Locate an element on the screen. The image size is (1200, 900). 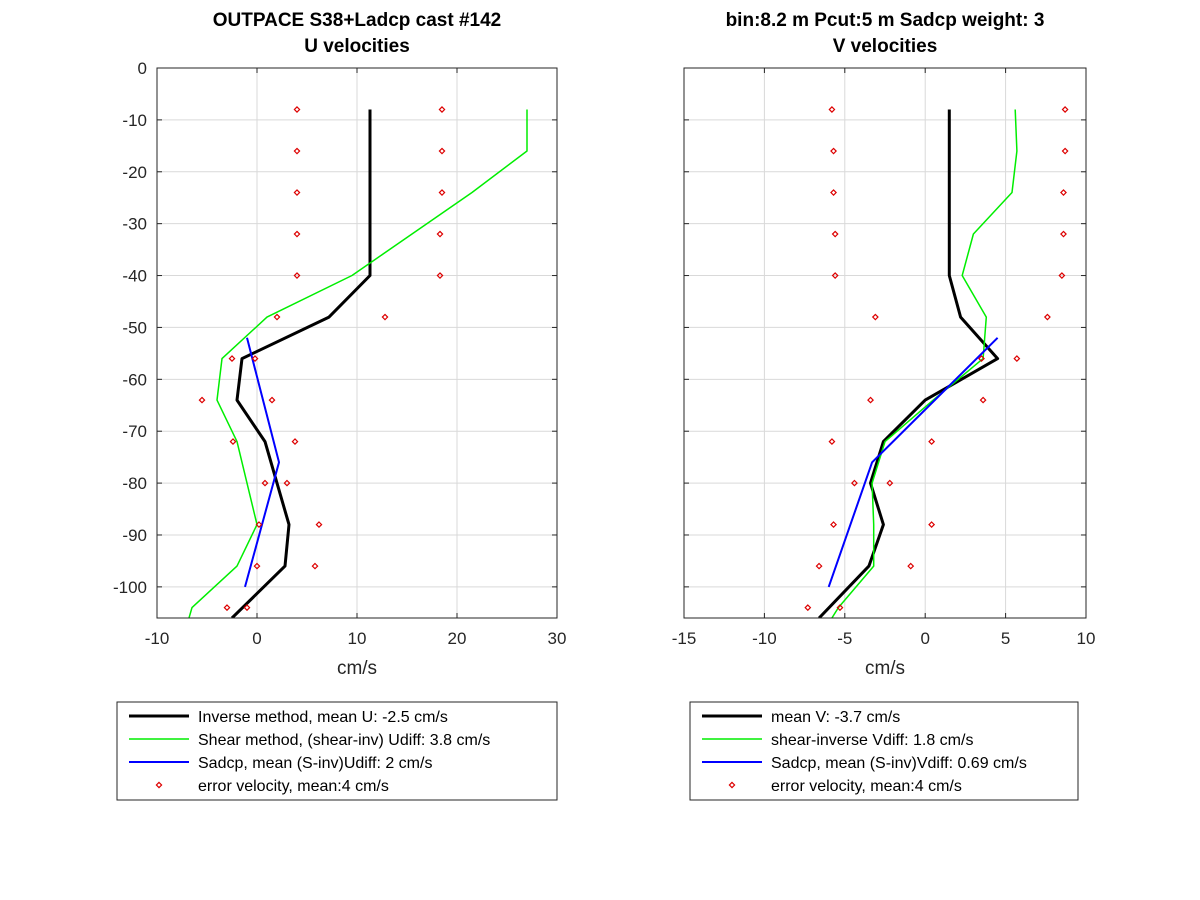
legend-entry-0: Inverse method, mean U: -2.5 cm/s is located at coordinates (323, 717).